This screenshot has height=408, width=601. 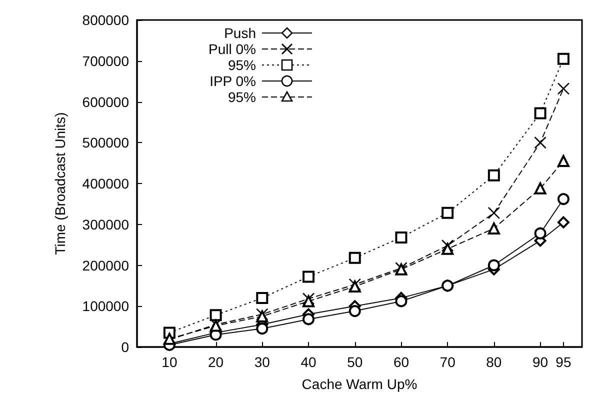 I want to click on y-tick-label: 100000, so click(x=106, y=306).